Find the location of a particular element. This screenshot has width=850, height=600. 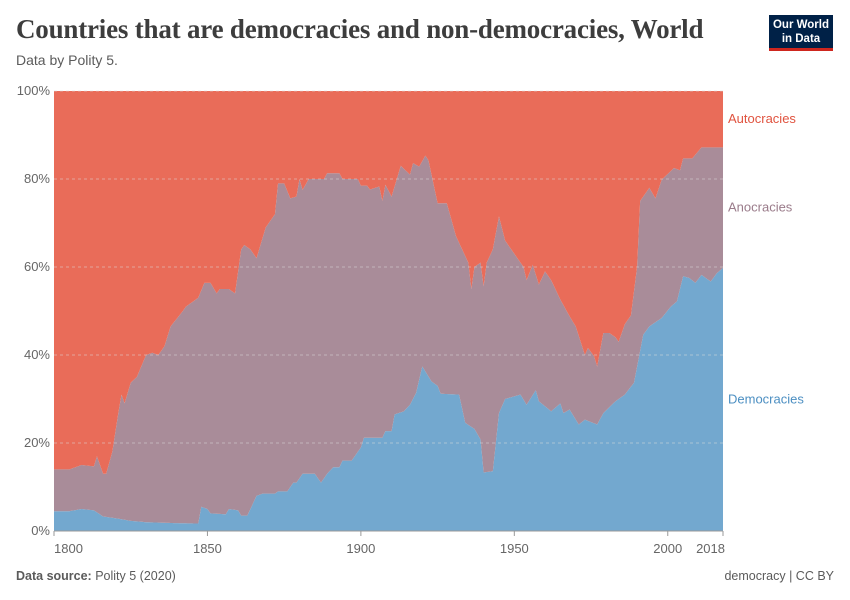

x-tick-label: 1950 is located at coordinates (514, 548).